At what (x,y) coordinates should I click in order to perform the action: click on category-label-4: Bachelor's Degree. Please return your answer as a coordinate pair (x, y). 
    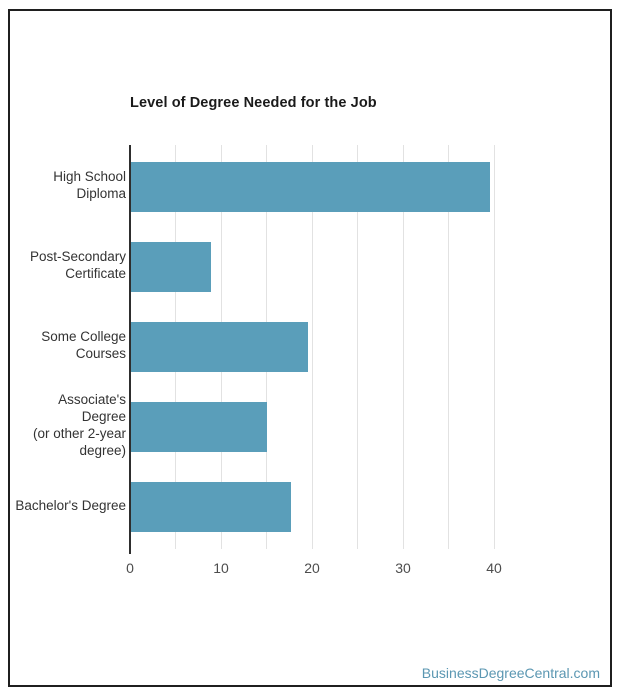
    Looking at the image, I should click on (70, 505).